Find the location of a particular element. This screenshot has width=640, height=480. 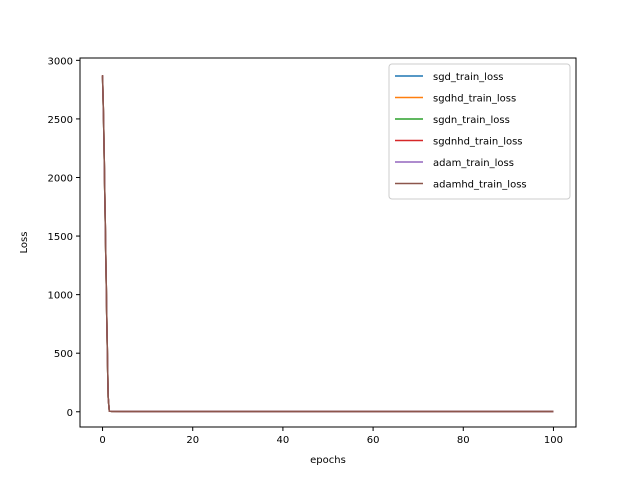

legend-entry: adamhd_train_loss is located at coordinates (480, 185).